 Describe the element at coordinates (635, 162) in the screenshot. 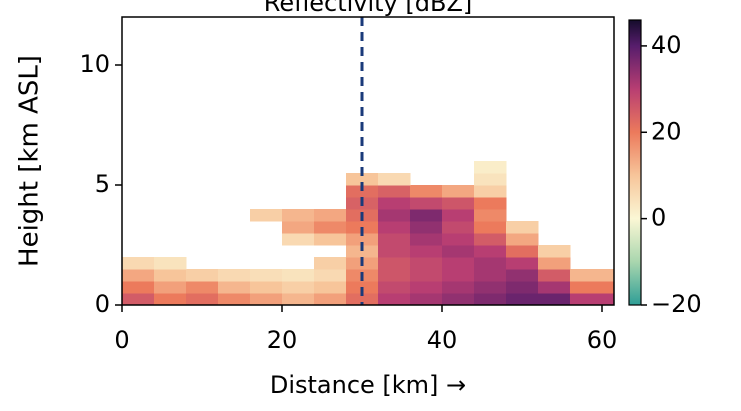

I see `colorbar` at that location.